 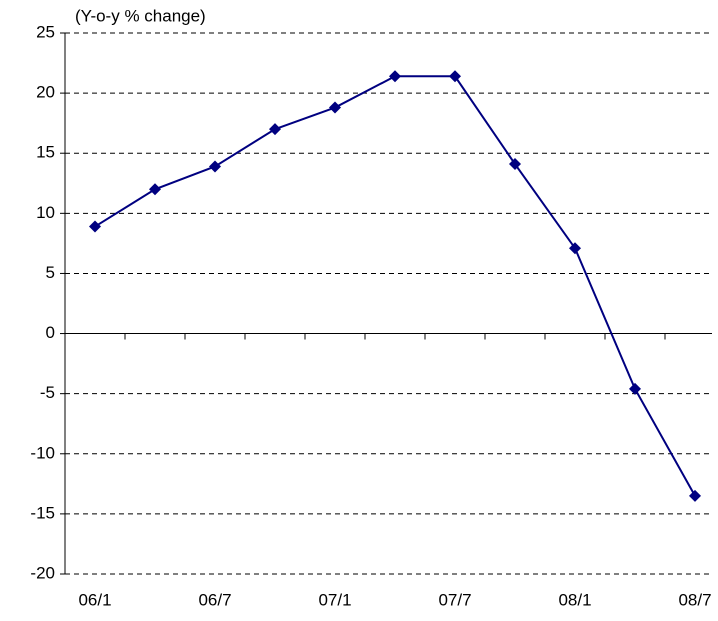 What do you see at coordinates (694, 599) in the screenshot?
I see `x-tick-label: 08/7` at bounding box center [694, 599].